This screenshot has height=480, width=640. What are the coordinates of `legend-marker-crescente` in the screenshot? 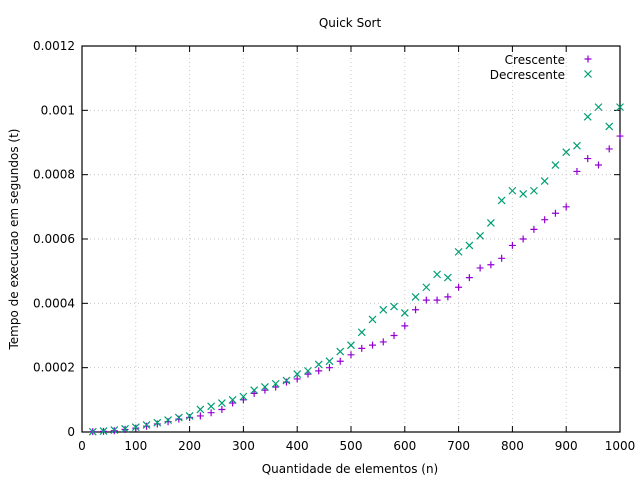 It's located at (588, 59).